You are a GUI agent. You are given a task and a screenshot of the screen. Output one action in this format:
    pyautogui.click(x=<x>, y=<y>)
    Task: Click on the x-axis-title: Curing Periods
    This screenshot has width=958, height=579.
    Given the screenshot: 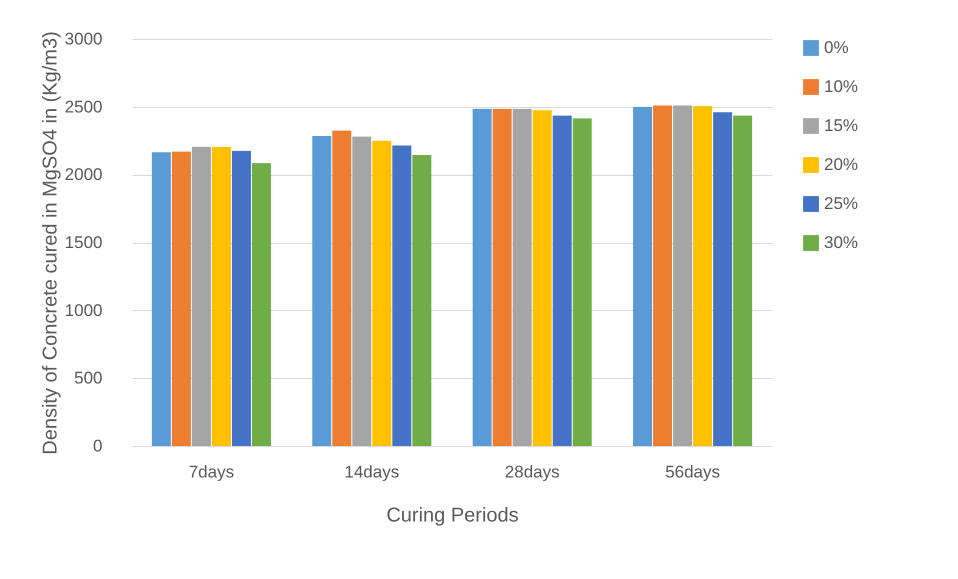 What is the action you would take?
    pyautogui.click(x=452, y=515)
    